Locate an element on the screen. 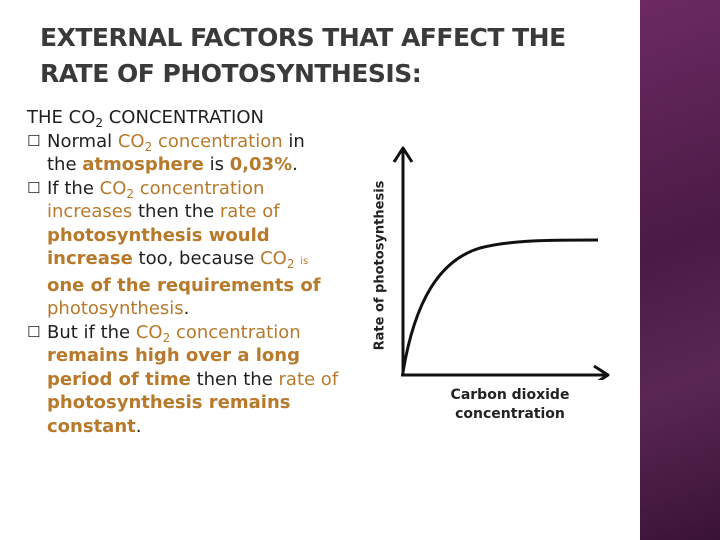  title-line-2: RATE OF PHOTOSYNTHESIS: is located at coordinates (231, 73).